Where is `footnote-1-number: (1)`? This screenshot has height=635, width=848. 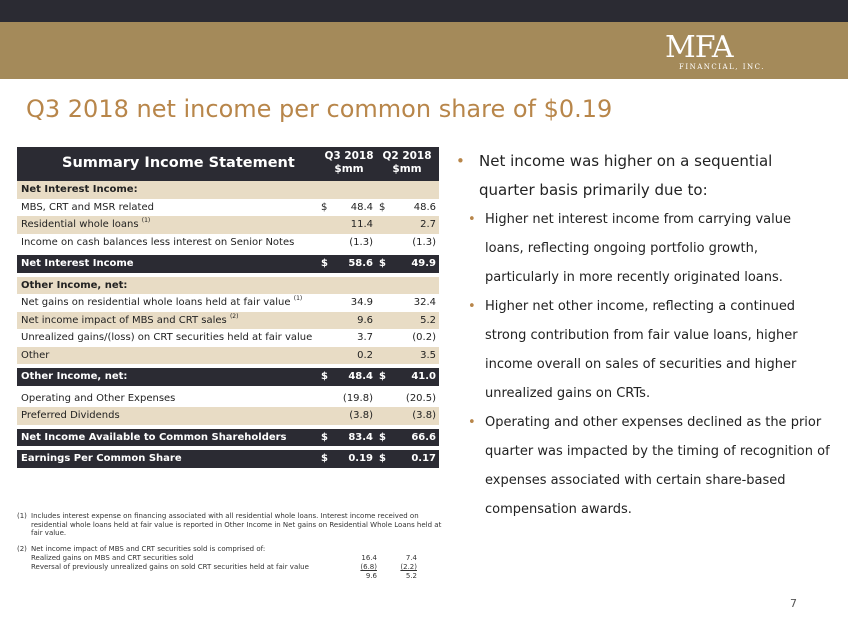 footnote-1-number: (1) is located at coordinates (22, 516).